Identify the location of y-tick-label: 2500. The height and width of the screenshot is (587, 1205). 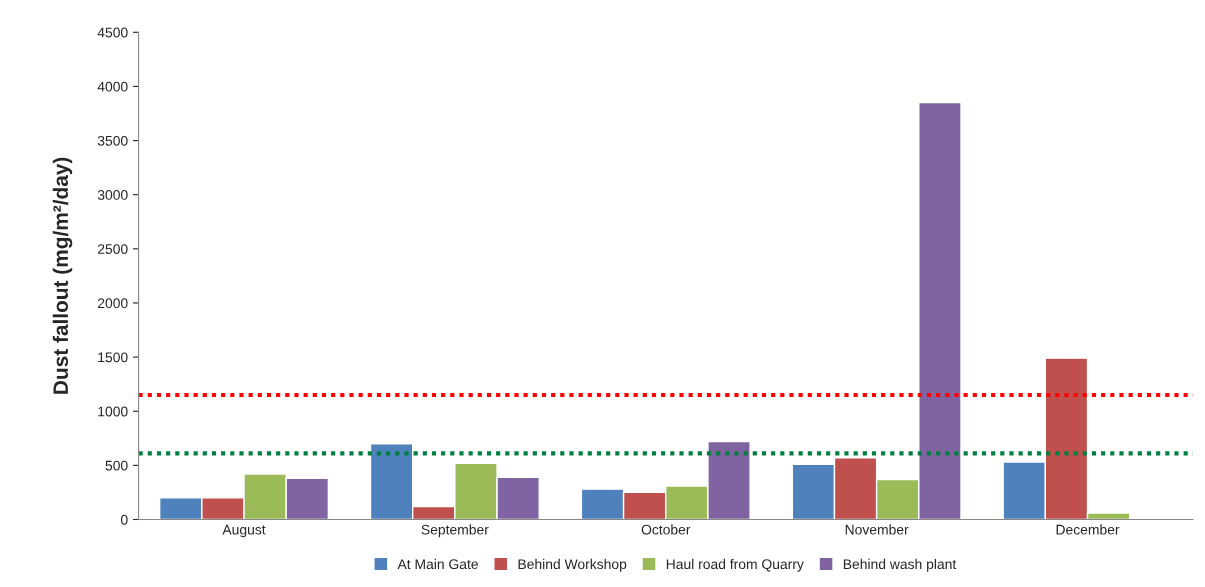
(112, 249).